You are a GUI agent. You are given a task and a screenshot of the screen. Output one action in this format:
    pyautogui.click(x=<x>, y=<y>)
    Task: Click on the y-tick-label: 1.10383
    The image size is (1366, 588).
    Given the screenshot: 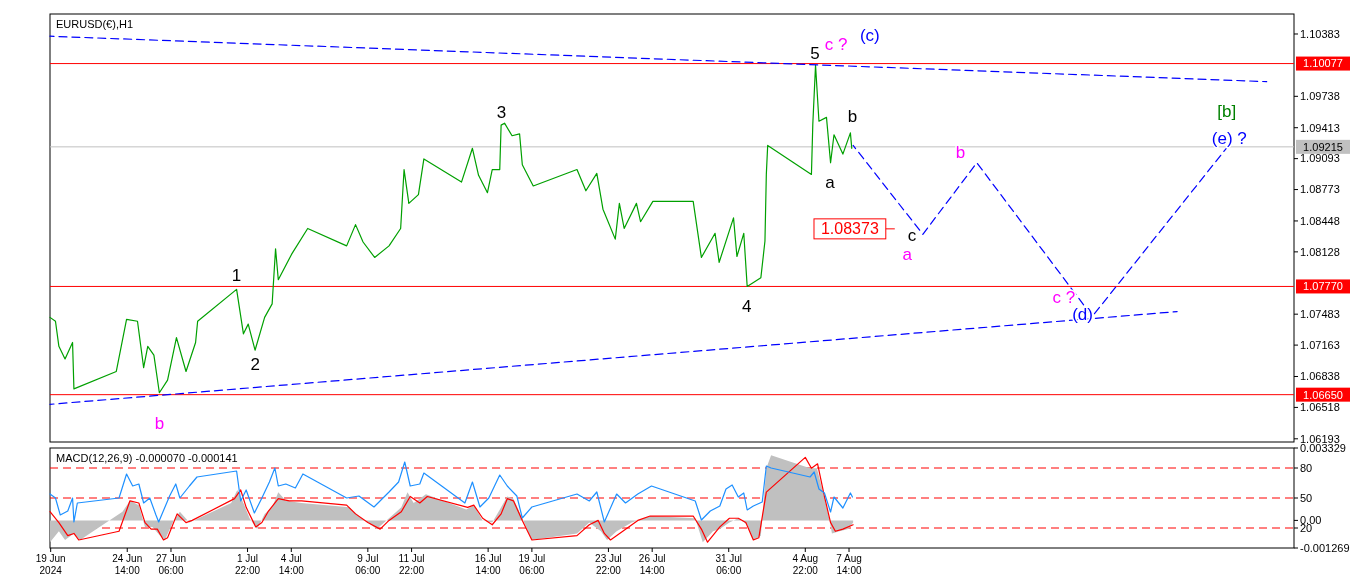 What is the action you would take?
    pyautogui.click(x=1320, y=33)
    